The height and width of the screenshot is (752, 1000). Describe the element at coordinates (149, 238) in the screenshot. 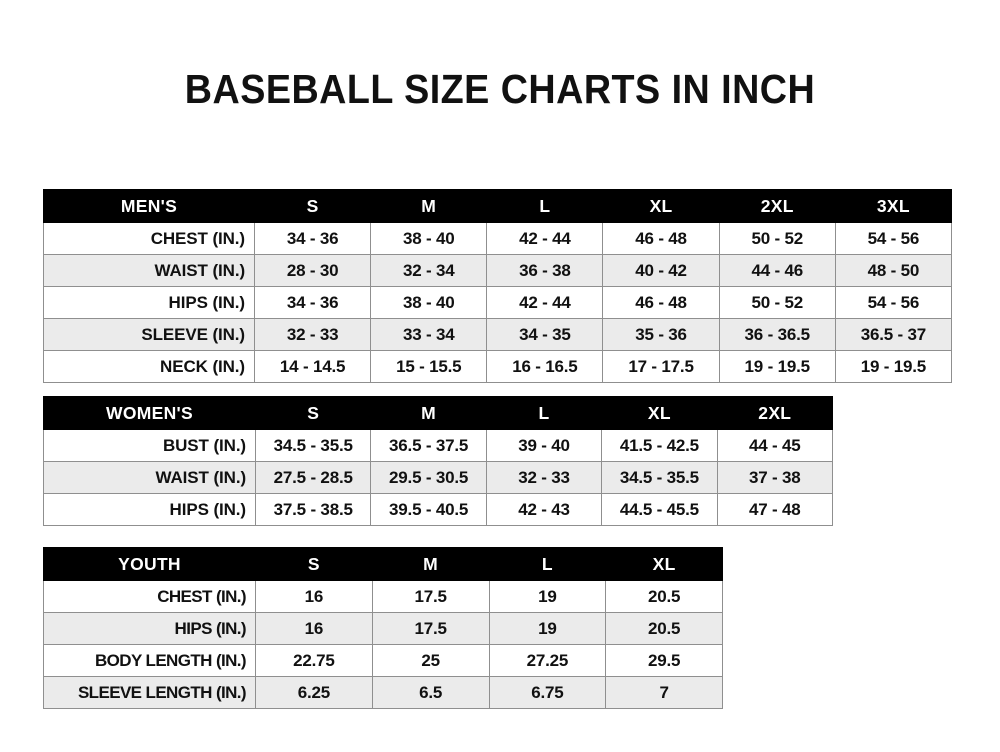

I see `mens-measure-label: CHEST (IN.)` at that location.